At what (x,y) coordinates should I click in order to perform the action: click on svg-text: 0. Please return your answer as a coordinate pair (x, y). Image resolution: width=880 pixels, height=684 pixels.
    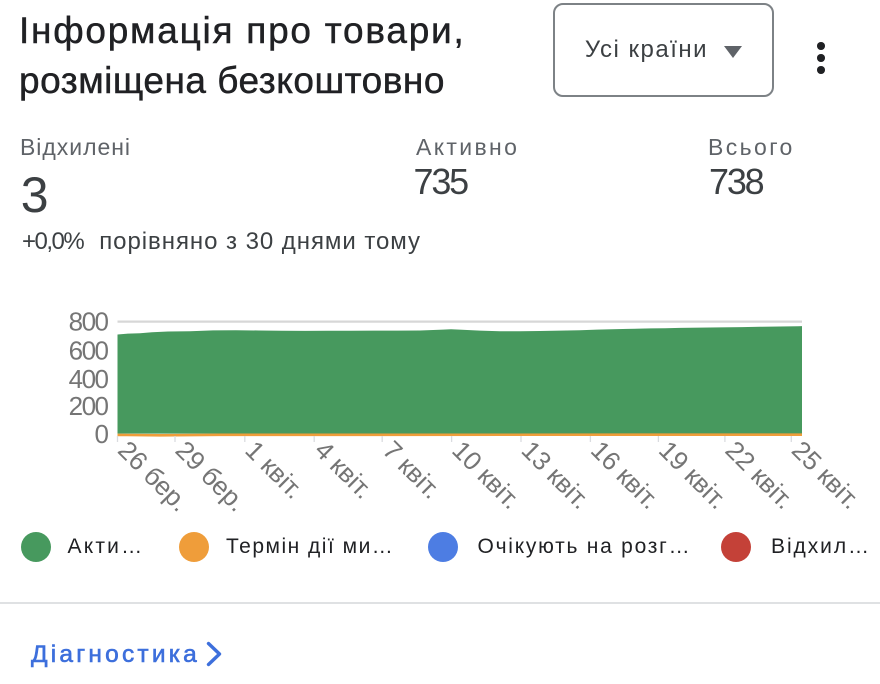
    Looking at the image, I should click on (102, 434).